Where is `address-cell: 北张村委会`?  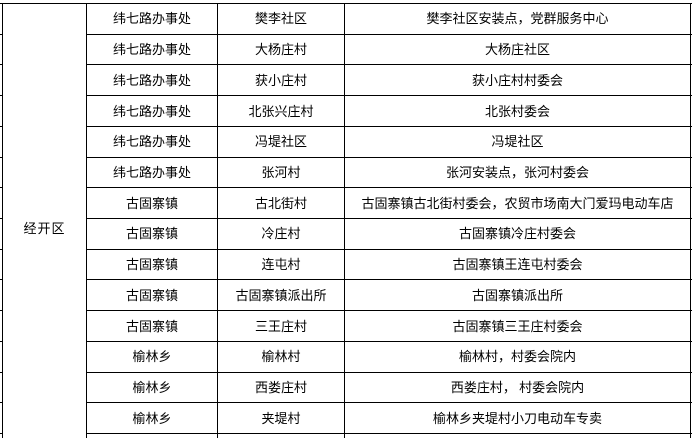 address-cell: 北张村委会 is located at coordinates (517, 111).